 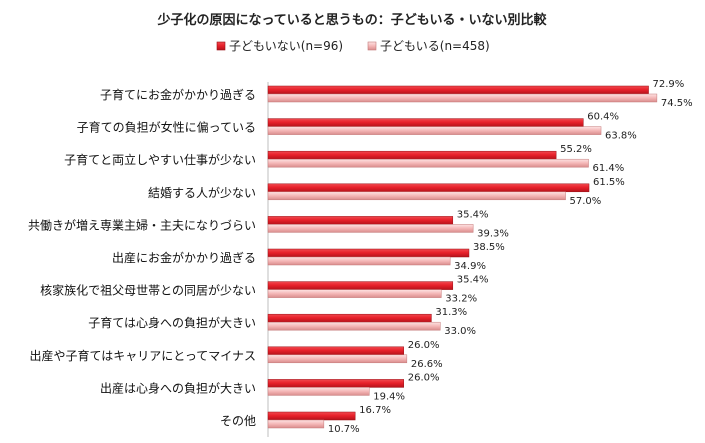 What do you see at coordinates (493, 233) in the screenshot?
I see `value-label-with-children: 39.3%` at bounding box center [493, 233].